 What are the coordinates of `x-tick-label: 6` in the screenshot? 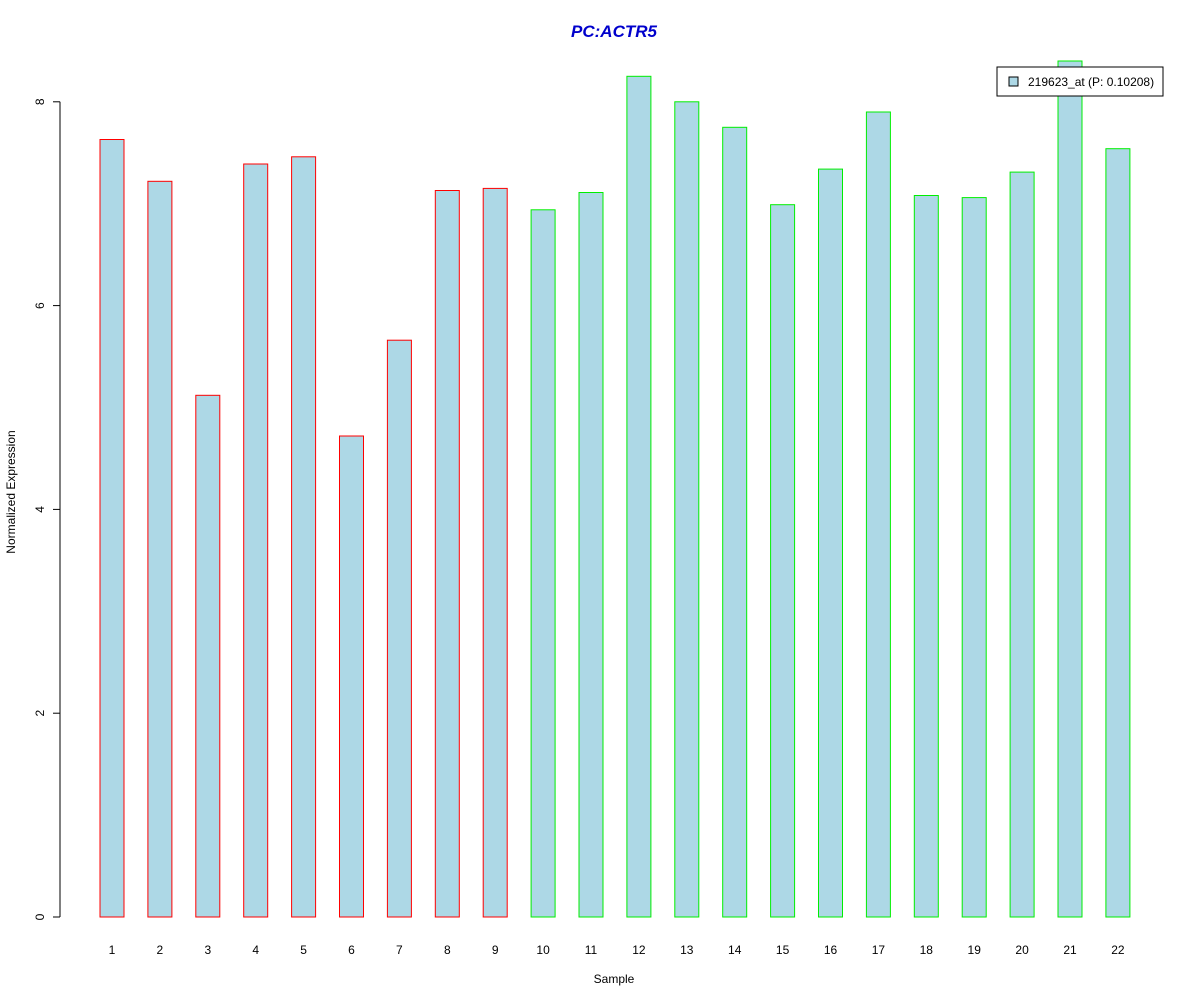 It's located at (351, 950).